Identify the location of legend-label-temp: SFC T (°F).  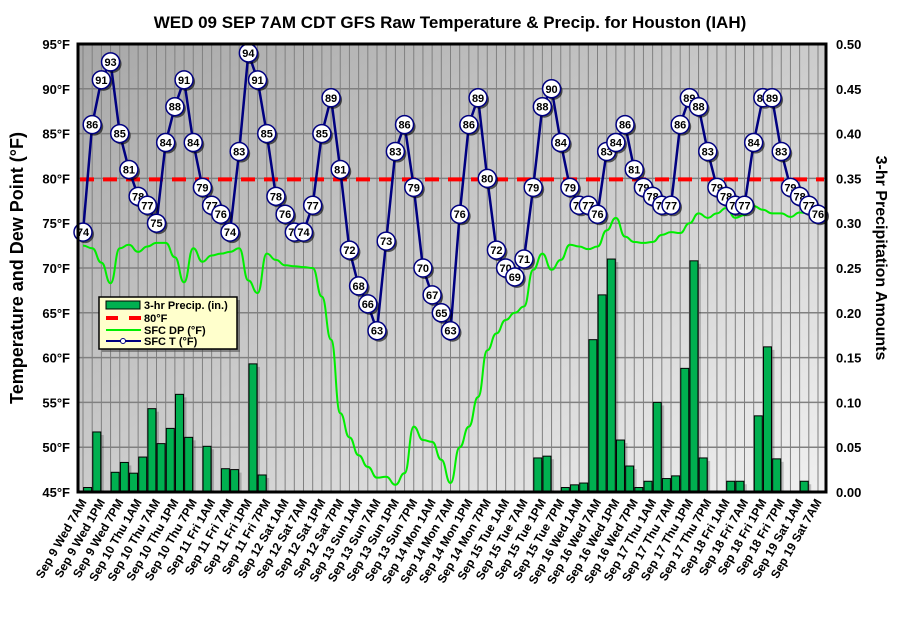
(171, 342).